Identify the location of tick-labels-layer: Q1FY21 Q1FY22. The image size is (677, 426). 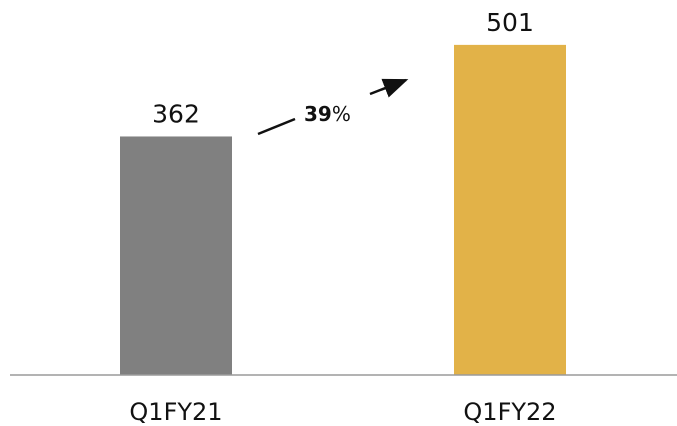
(342, 412).